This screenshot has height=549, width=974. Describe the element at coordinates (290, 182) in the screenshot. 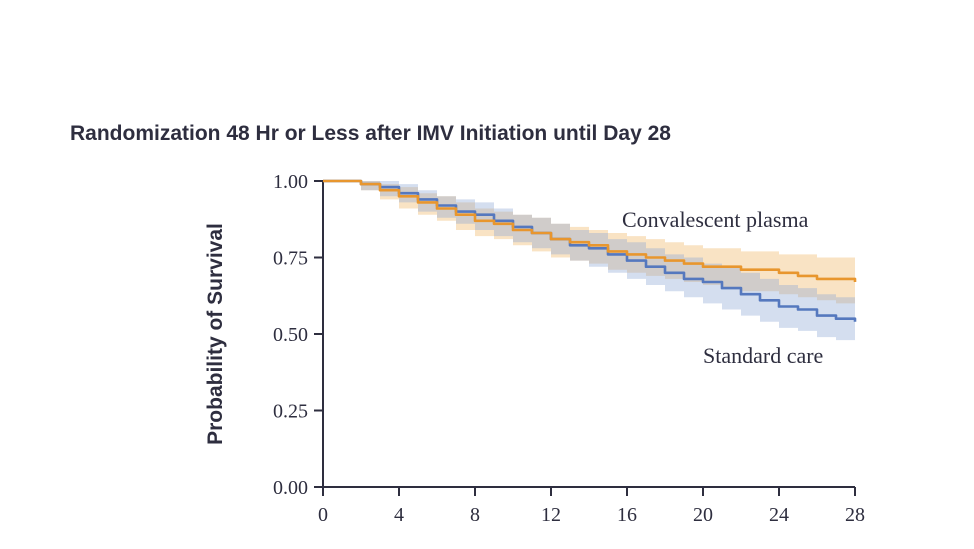

I see `y-tick-label: 1.00` at that location.